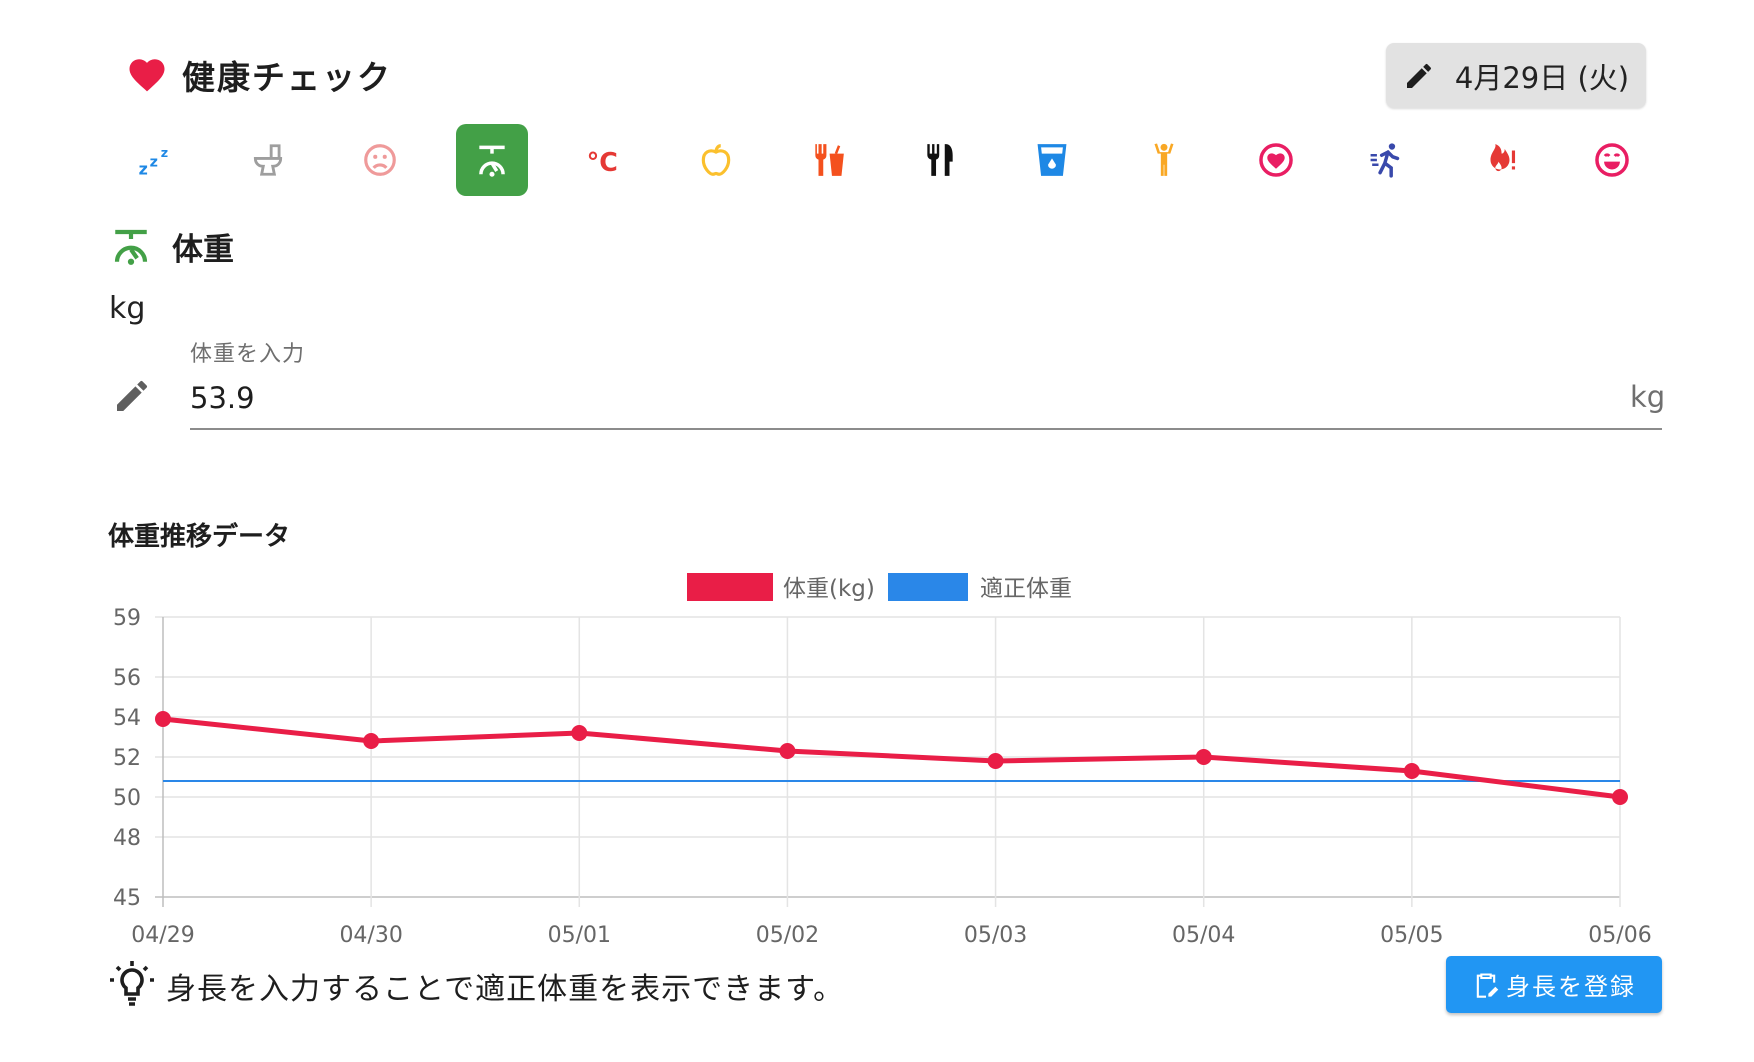  I want to click on tab-weight, so click(492, 160).